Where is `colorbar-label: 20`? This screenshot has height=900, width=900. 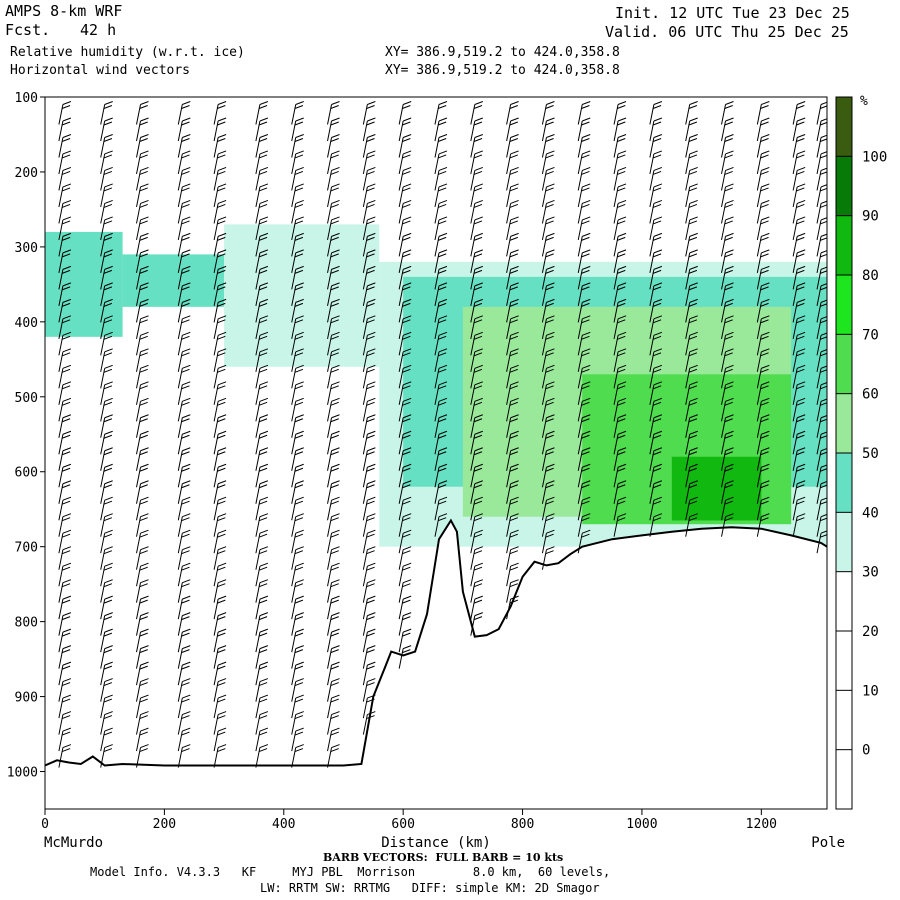
colorbar-label: 20 is located at coordinates (870, 632).